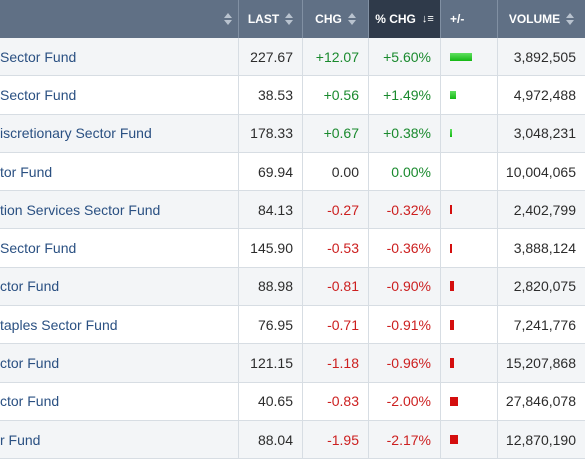 This screenshot has height=459, width=585. I want to click on last-price: 145.90, so click(270, 248).